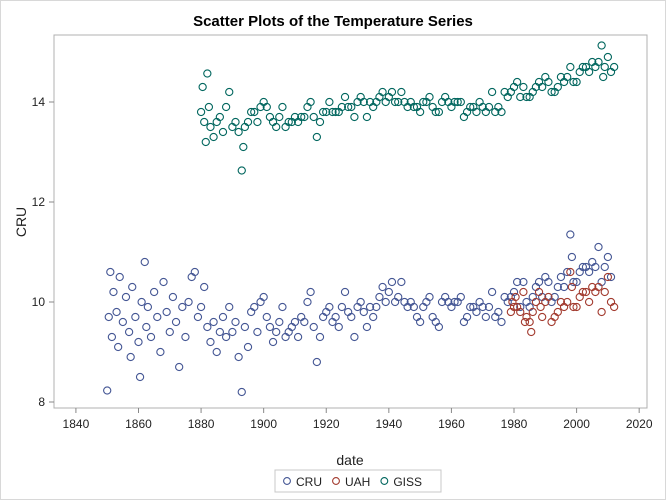 The image size is (666, 500). What do you see at coordinates (562, 302) in the screenshot?
I see `series-uah` at bounding box center [562, 302].